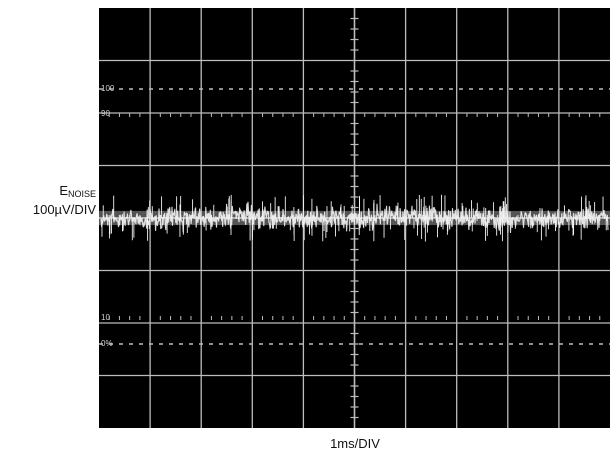 The width and height of the screenshot is (610, 462). What do you see at coordinates (107, 343) in the screenshot?
I see `mark-0pct: 0%` at bounding box center [107, 343].